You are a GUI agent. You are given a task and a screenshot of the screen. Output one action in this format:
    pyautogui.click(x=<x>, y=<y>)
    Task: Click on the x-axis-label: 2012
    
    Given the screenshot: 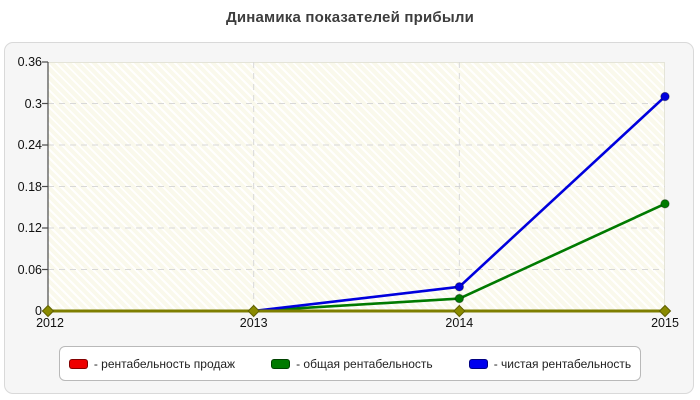 What is the action you would take?
    pyautogui.click(x=50, y=323)
    